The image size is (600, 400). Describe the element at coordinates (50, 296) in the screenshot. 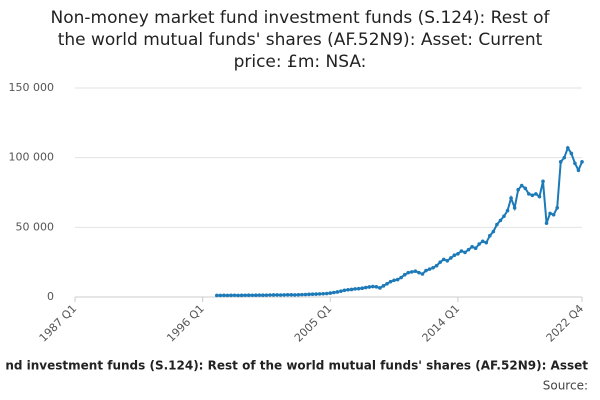

I see `y-tick-label: 0` at that location.